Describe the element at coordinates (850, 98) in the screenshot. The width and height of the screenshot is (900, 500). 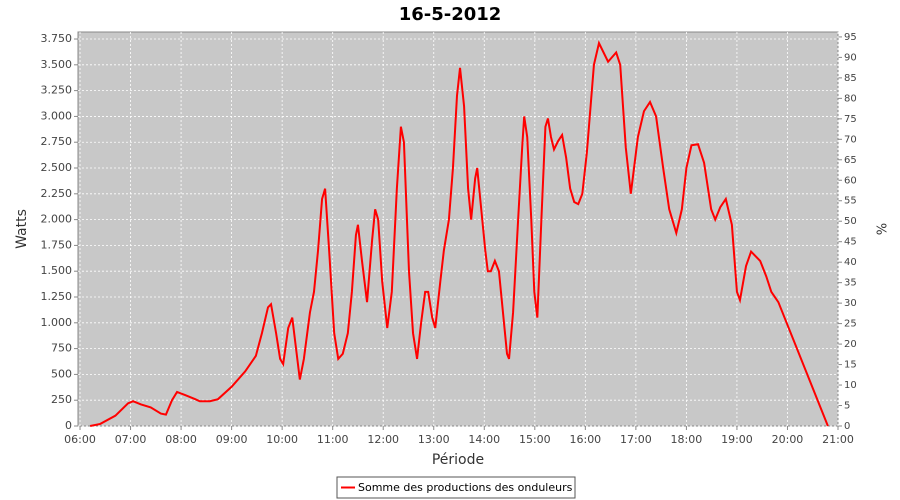
I see `y2-tick-label: 80` at that location.